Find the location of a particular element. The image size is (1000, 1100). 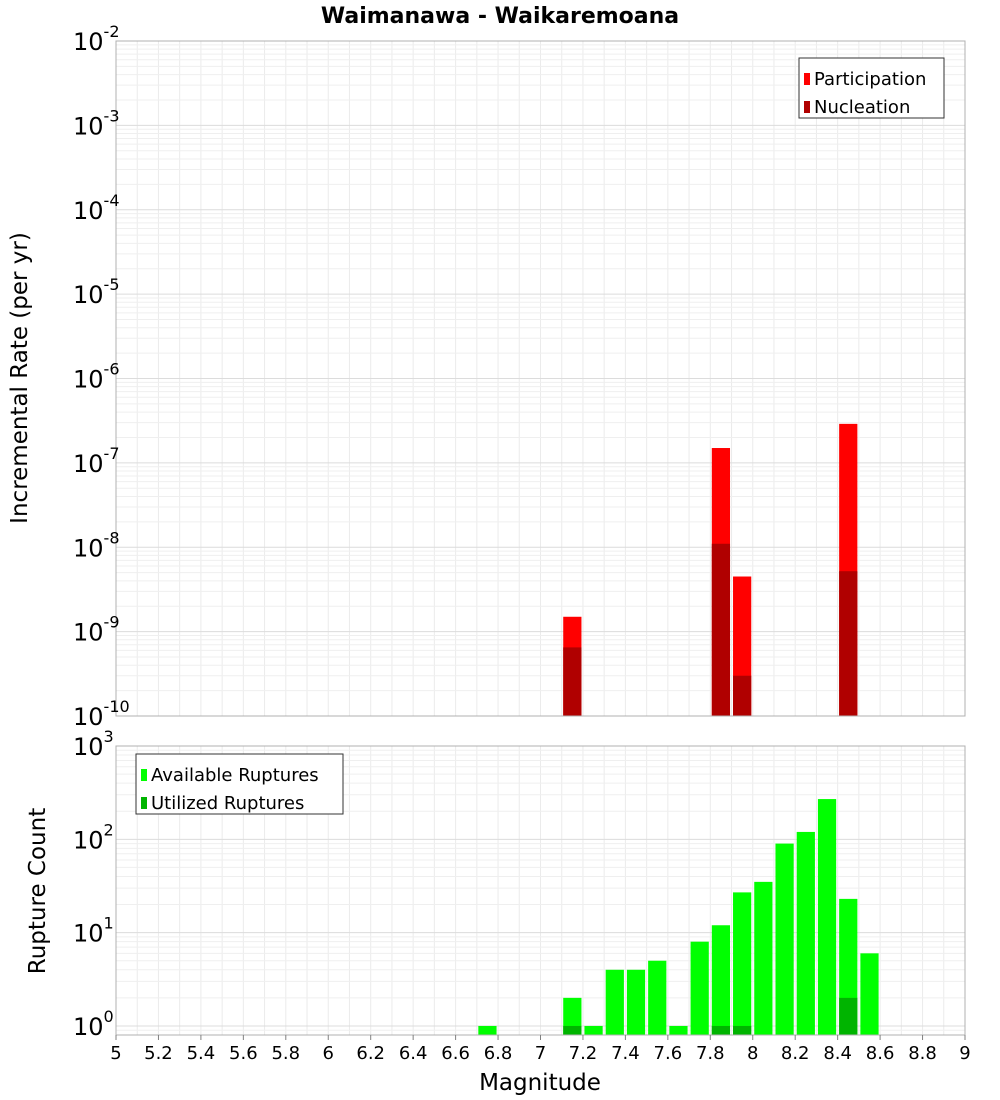

y-tick-label: 10³ is located at coordinates (93, 744).